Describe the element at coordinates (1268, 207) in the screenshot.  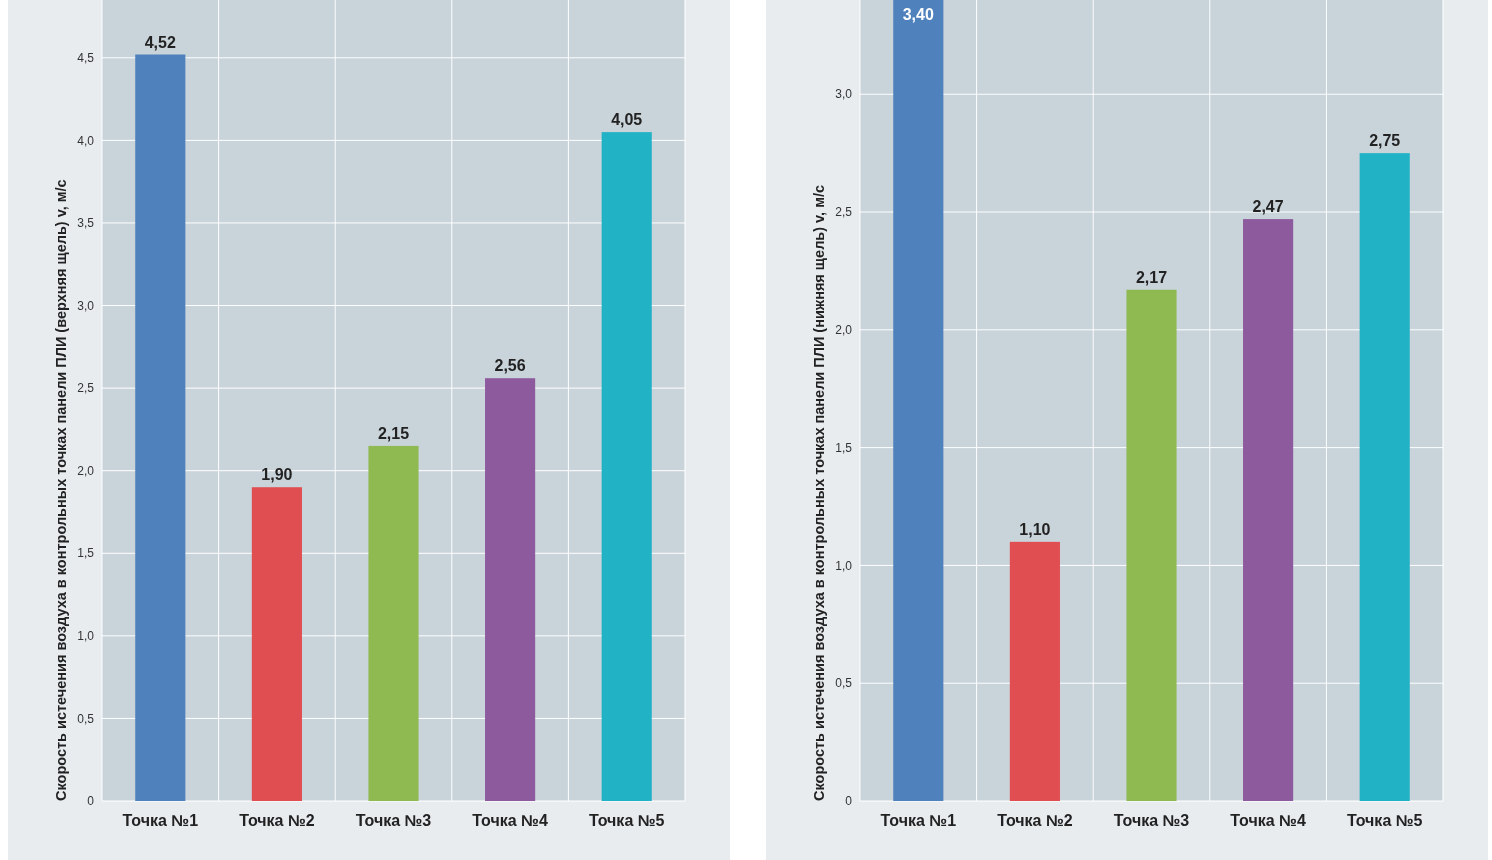
I see `data-label: 2,47` at that location.